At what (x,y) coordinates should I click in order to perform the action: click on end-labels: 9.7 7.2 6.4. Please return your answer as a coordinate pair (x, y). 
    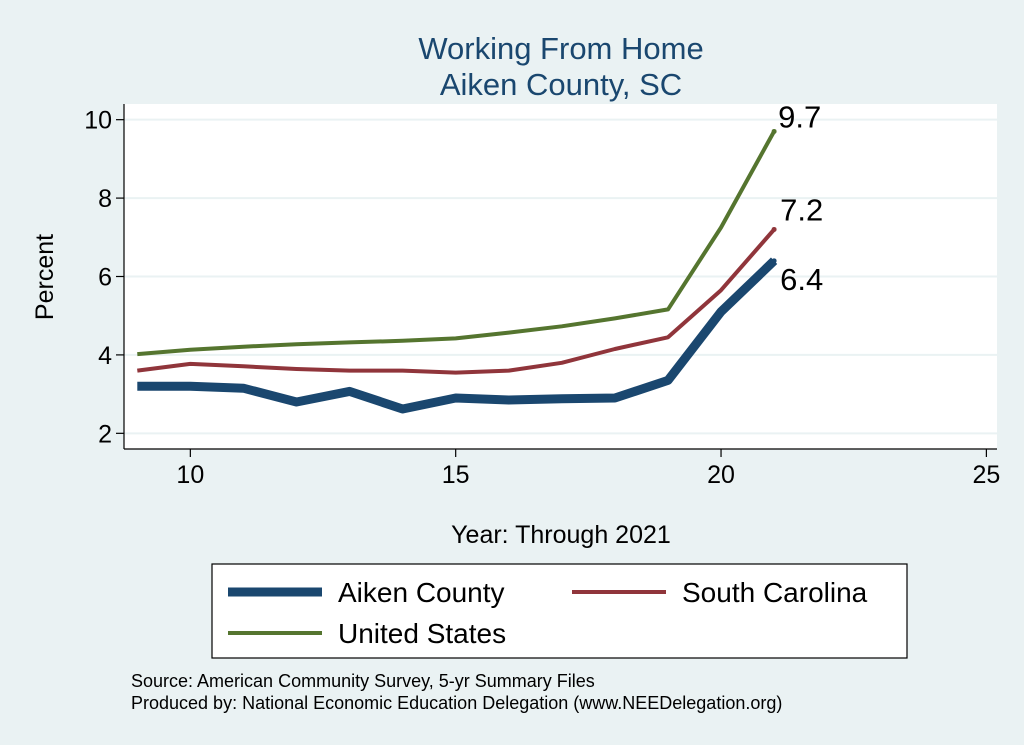
    Looking at the image, I should click on (800, 197).